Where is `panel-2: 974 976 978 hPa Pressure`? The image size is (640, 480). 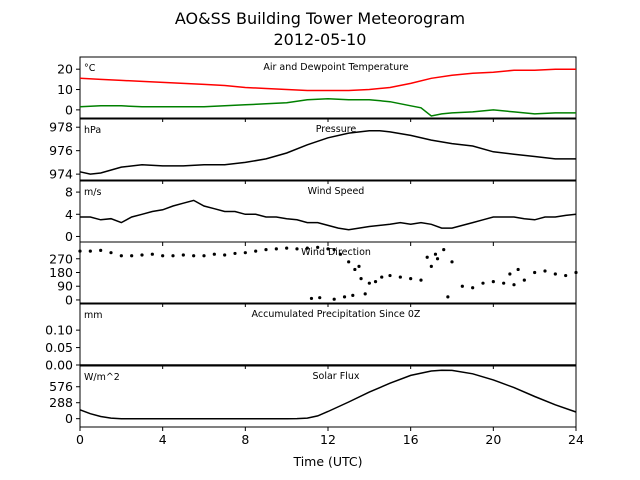
panel-2: 974 976 978 hPa Pressure is located at coordinates (313, 151).